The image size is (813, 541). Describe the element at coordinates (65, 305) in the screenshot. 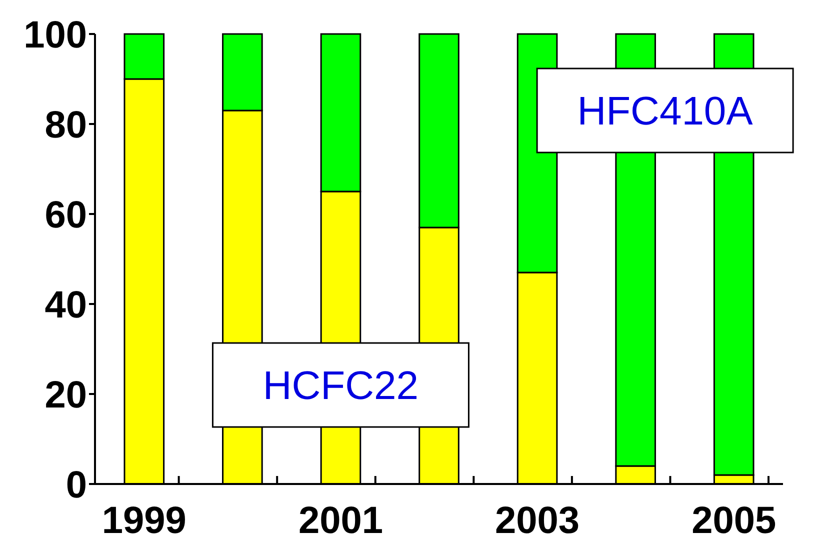

I see `y-tick-label: 40` at that location.